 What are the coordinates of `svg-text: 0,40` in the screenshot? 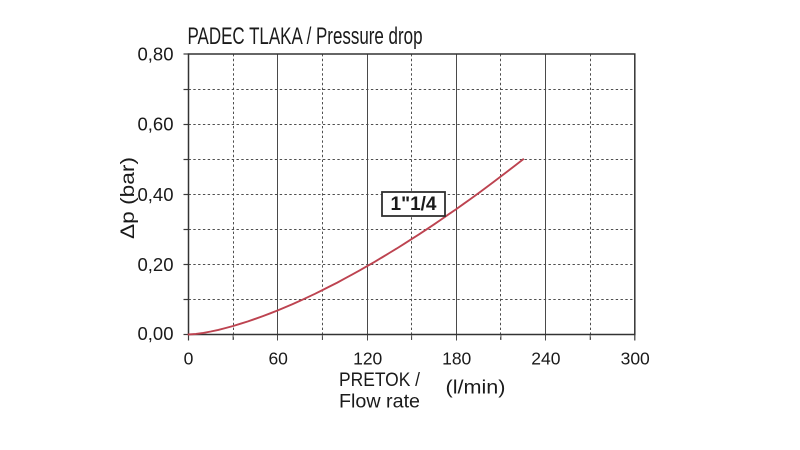 It's located at (155, 194).